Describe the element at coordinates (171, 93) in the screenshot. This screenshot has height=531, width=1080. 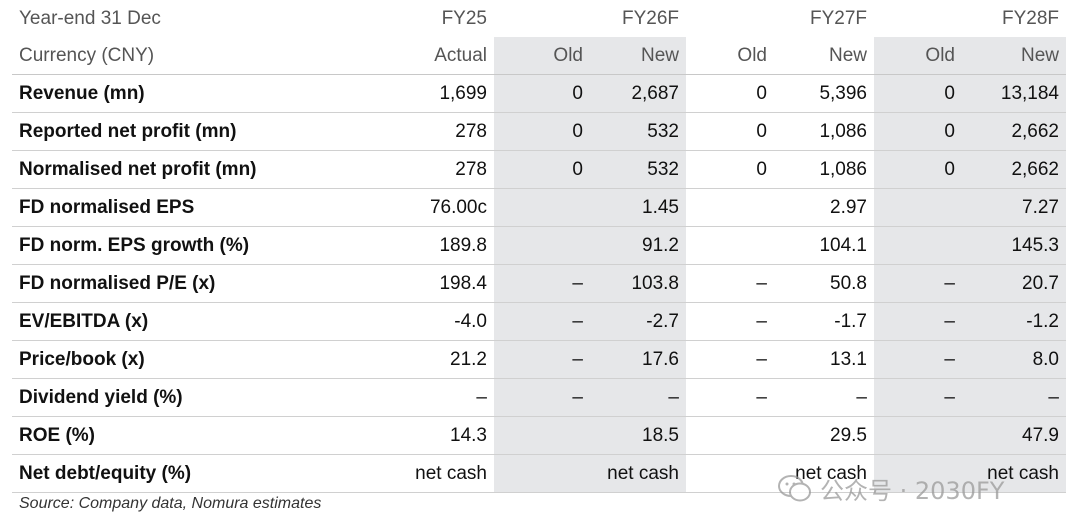
I see `row-label: Revenue (mn)` at that location.